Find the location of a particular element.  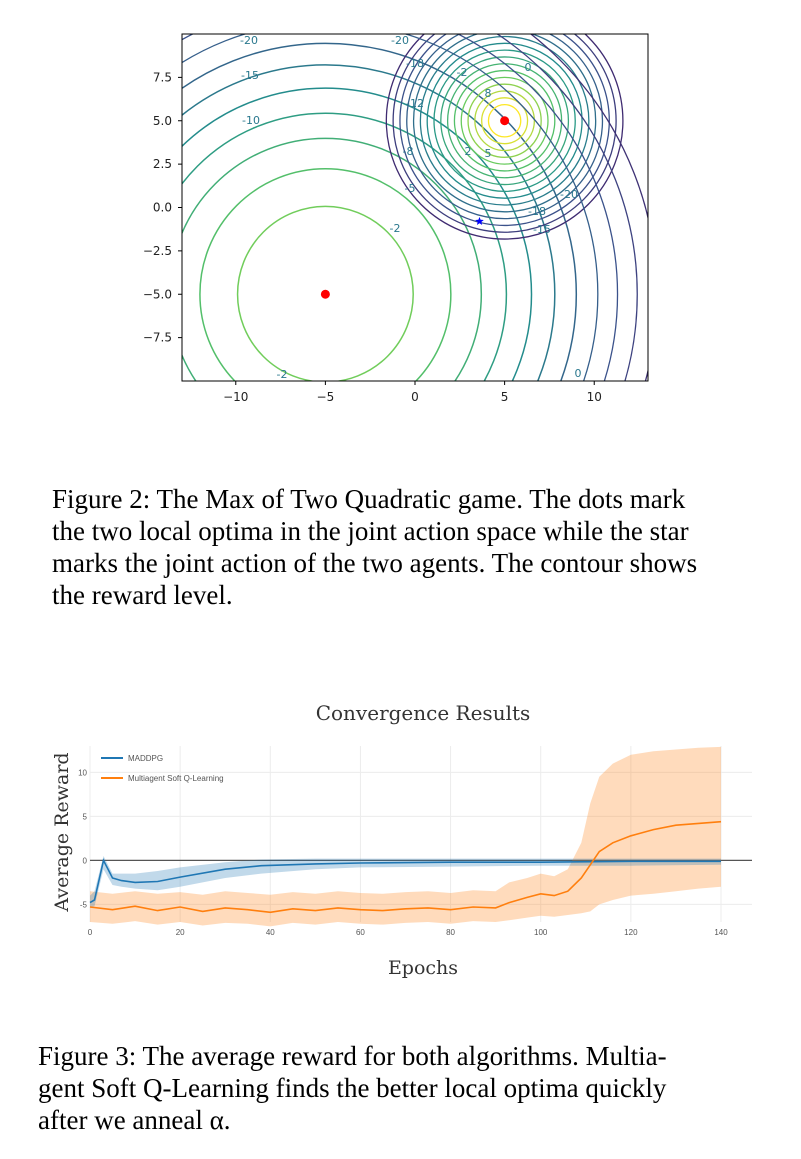

y-tick-label: −2.5 is located at coordinates (157, 251).